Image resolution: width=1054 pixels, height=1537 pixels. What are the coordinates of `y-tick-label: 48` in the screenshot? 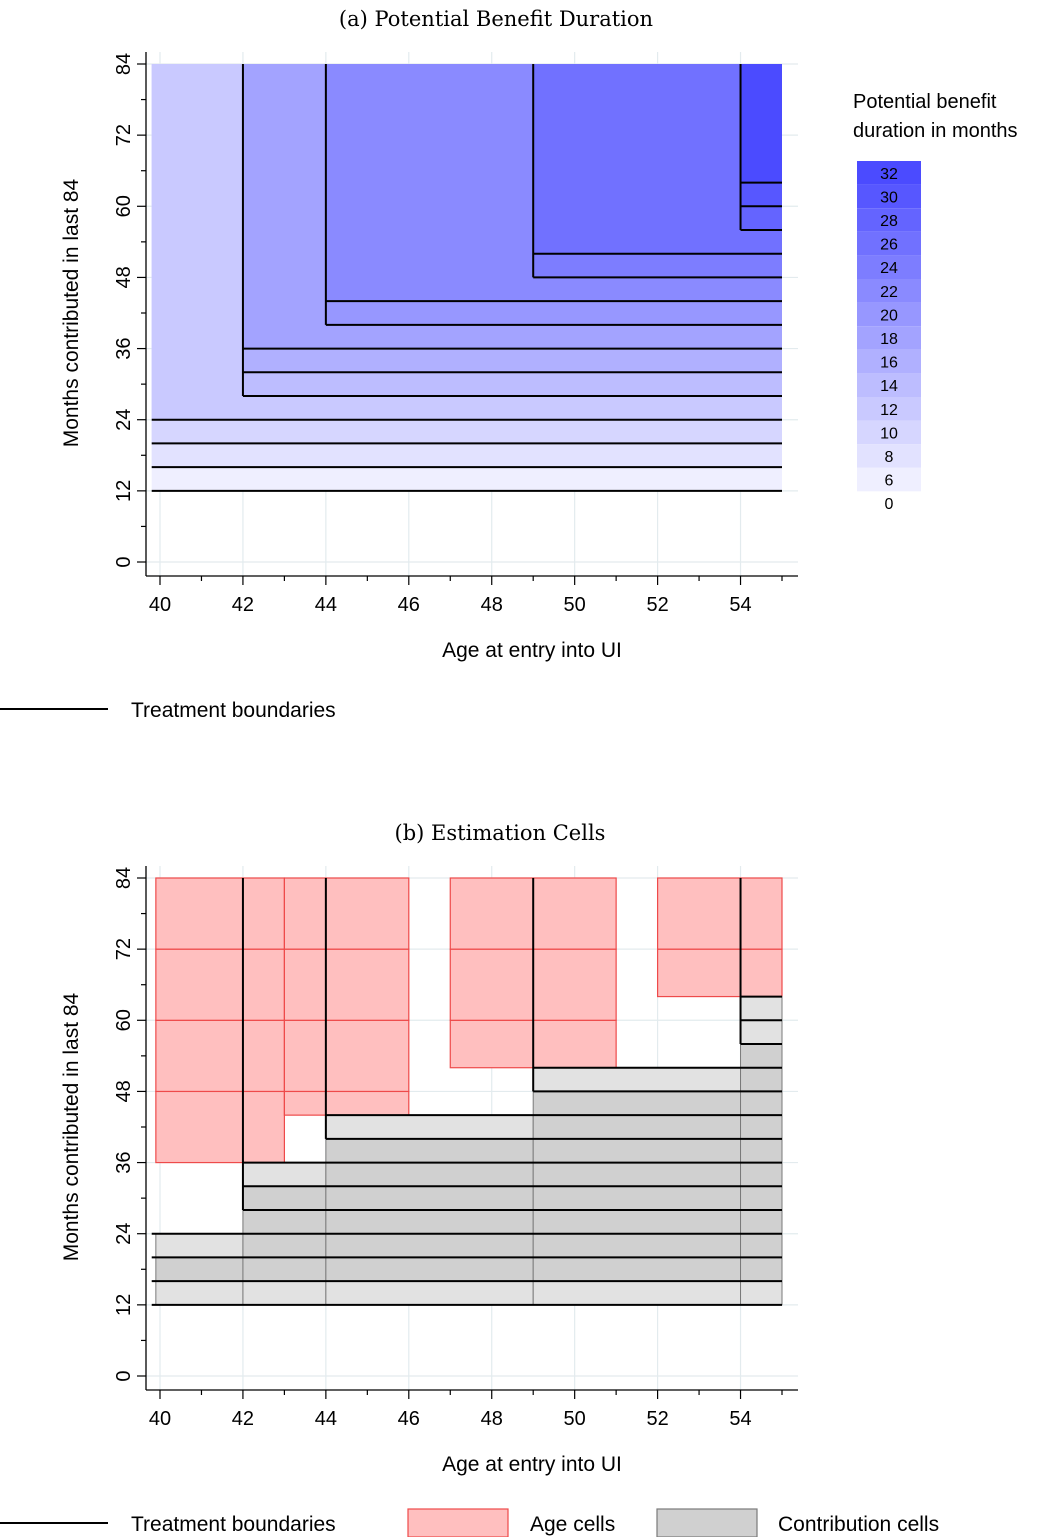 It's located at (124, 1091).